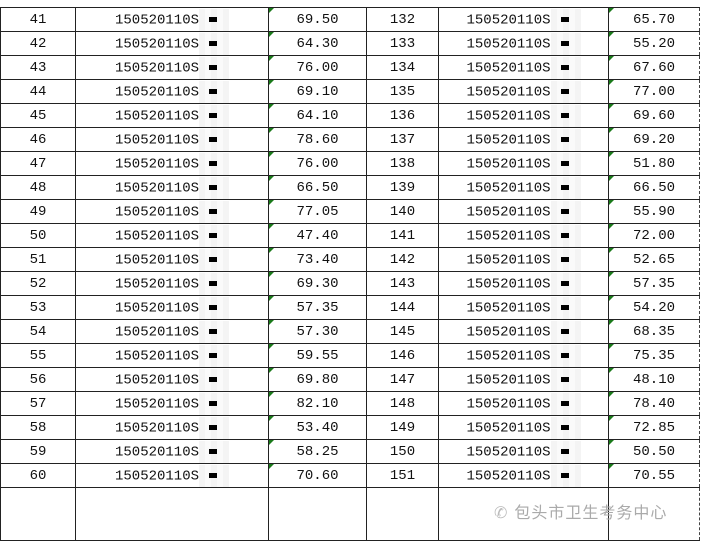 This screenshot has height=541, width=704. What do you see at coordinates (38, 355) in the screenshot?
I see `row-number-cell: 55` at bounding box center [38, 355].